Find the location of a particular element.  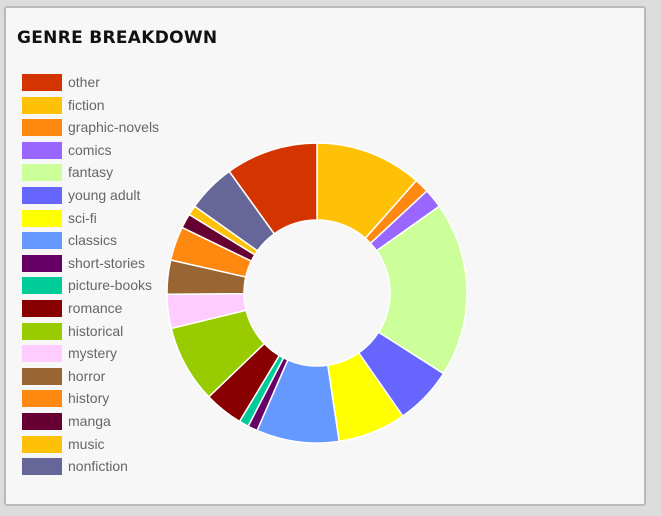

legend-label: sci-fi is located at coordinates (82, 217).